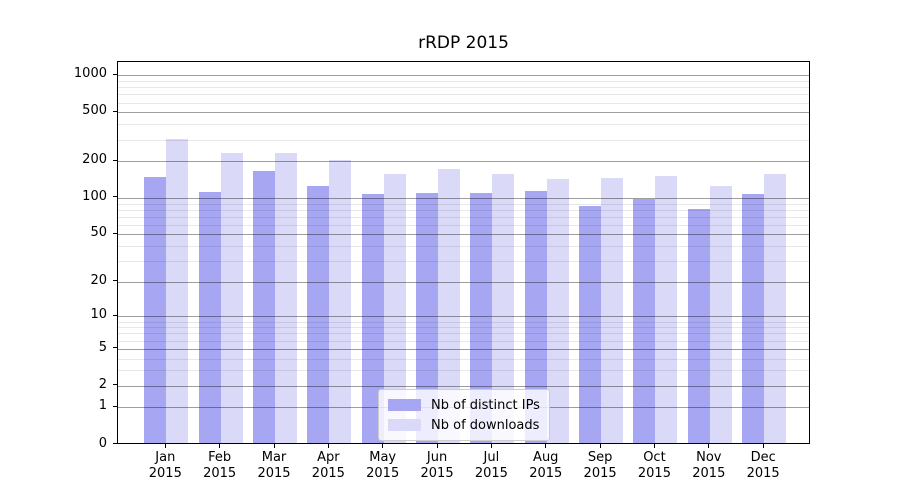 The height and width of the screenshot is (500, 900). I want to click on legend-row: Nb of downloads, so click(464, 425).